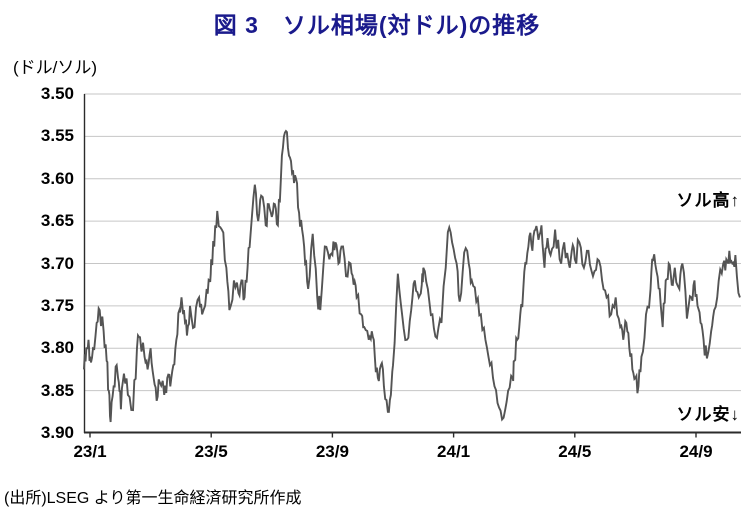 Image resolution: width=754 pixels, height=516 pixels. I want to click on x-axis-label: 24/5, so click(575, 451).